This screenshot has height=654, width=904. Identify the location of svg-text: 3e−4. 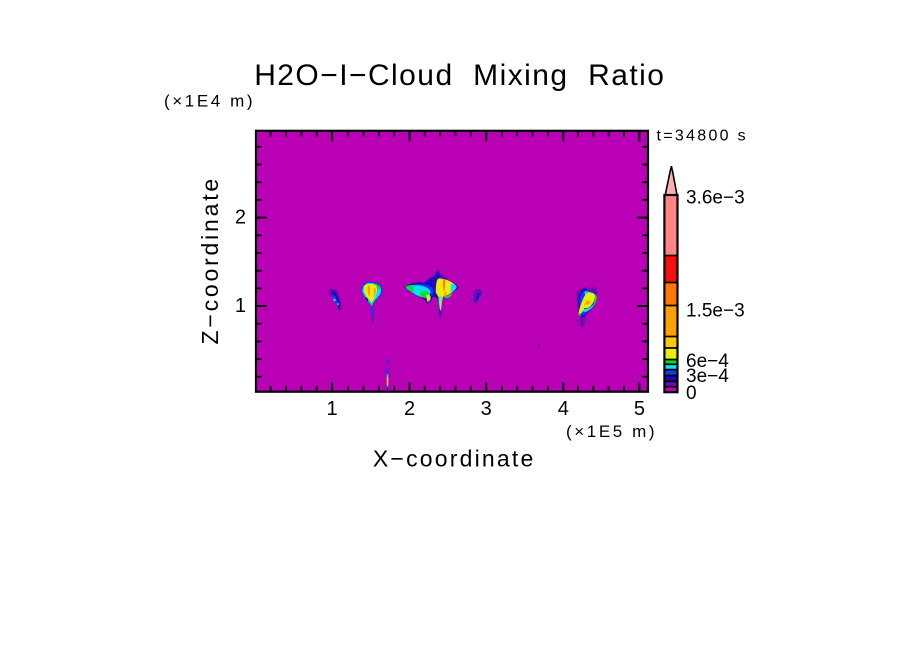
(707, 376).